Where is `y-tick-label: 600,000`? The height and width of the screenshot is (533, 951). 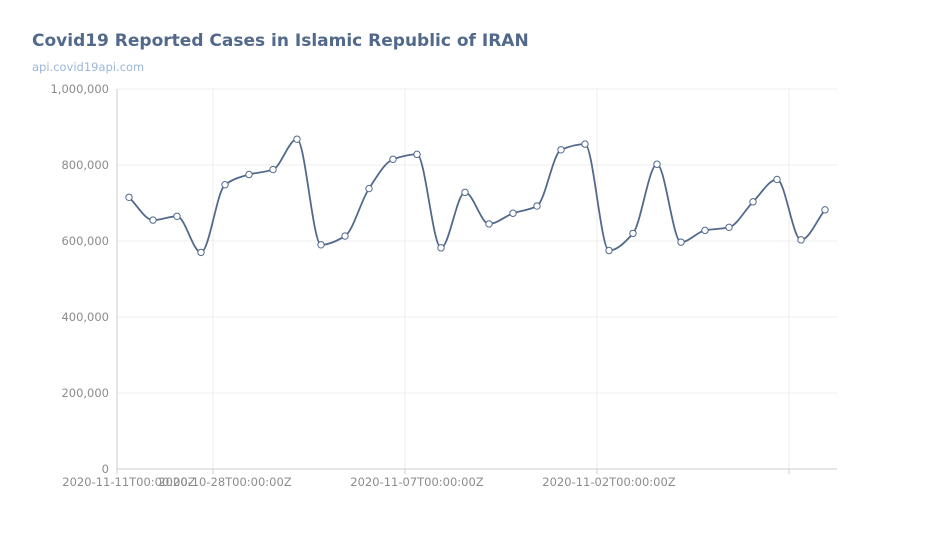 y-tick-label: 600,000 is located at coordinates (85, 241).